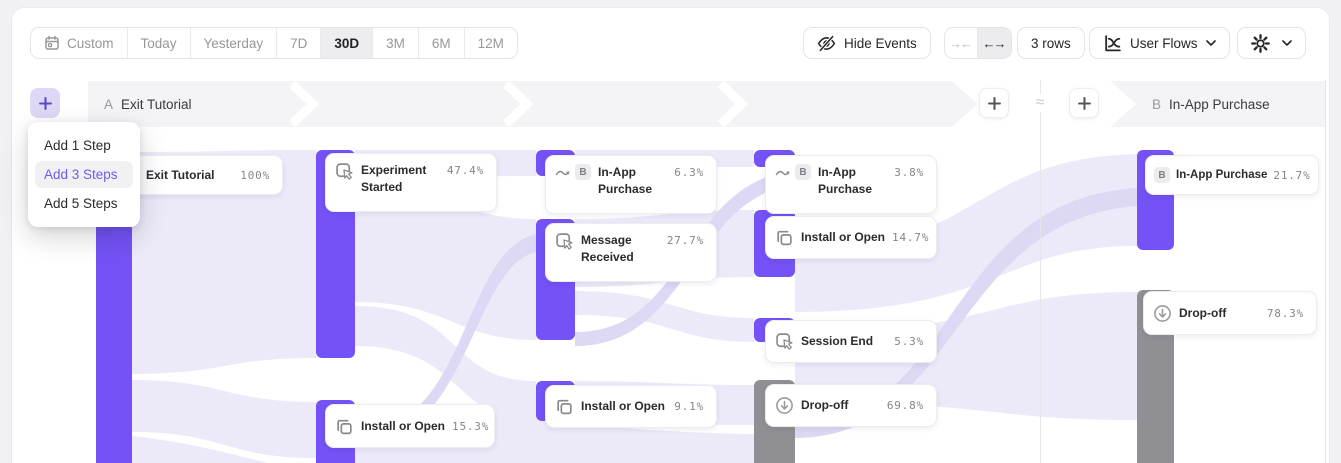 This screenshot has width=1341, height=463. I want to click on add-step-button-a, so click(45, 103).